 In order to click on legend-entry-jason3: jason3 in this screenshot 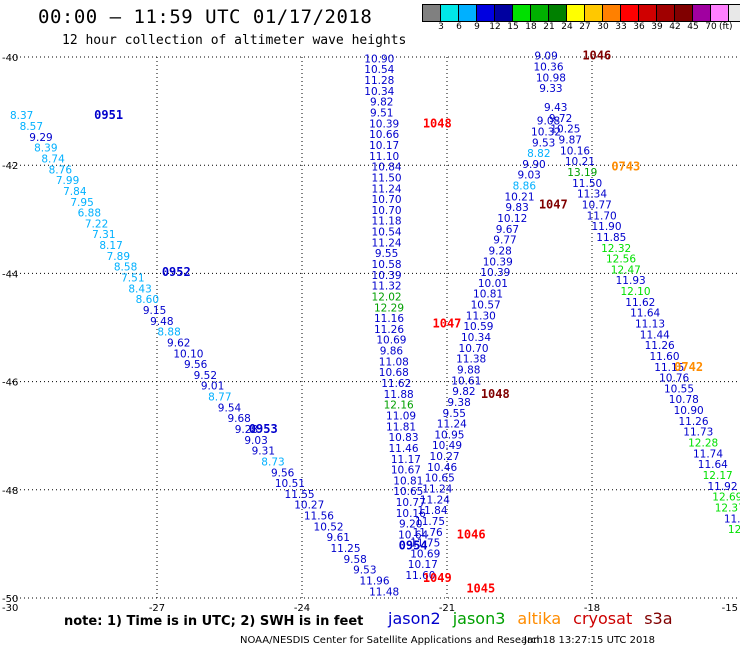, I will do `click(479, 618)`.